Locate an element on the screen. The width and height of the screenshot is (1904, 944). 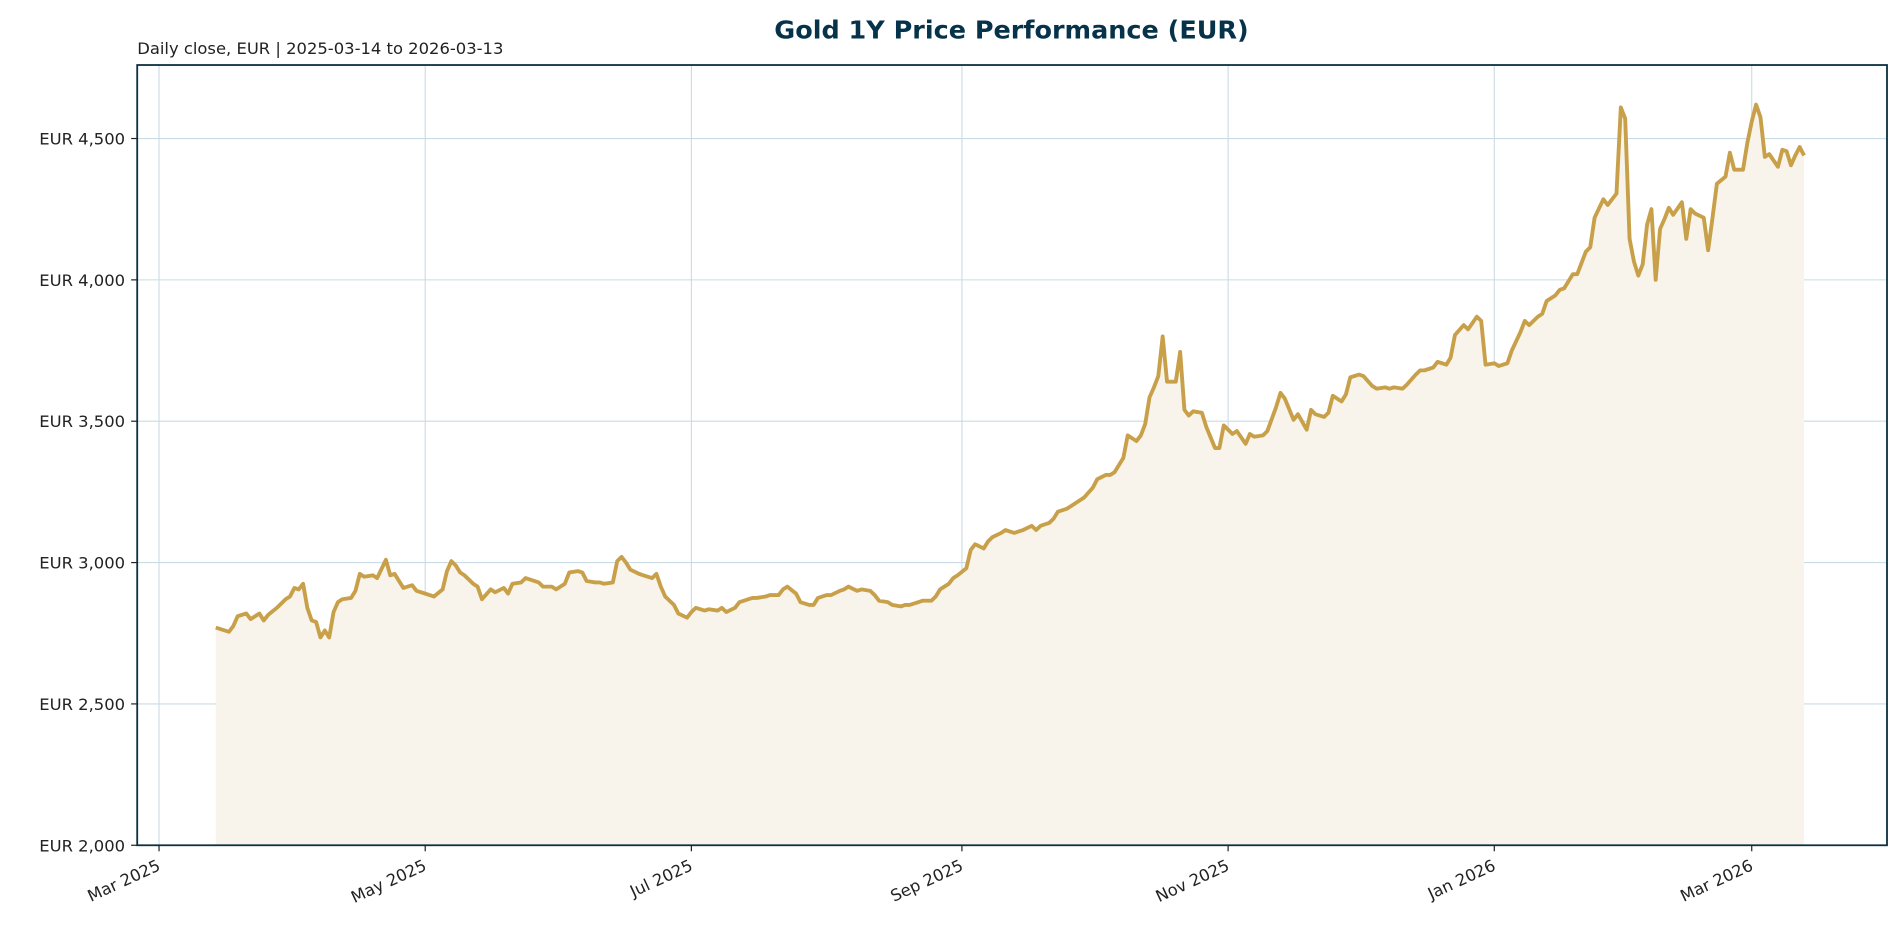
y-tick-label: EUR 4,500 is located at coordinates (82, 139).